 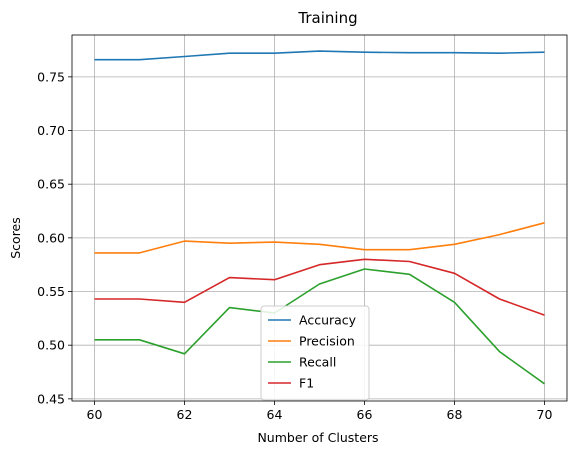 I want to click on legend-label: Accuracy, so click(x=328, y=320).